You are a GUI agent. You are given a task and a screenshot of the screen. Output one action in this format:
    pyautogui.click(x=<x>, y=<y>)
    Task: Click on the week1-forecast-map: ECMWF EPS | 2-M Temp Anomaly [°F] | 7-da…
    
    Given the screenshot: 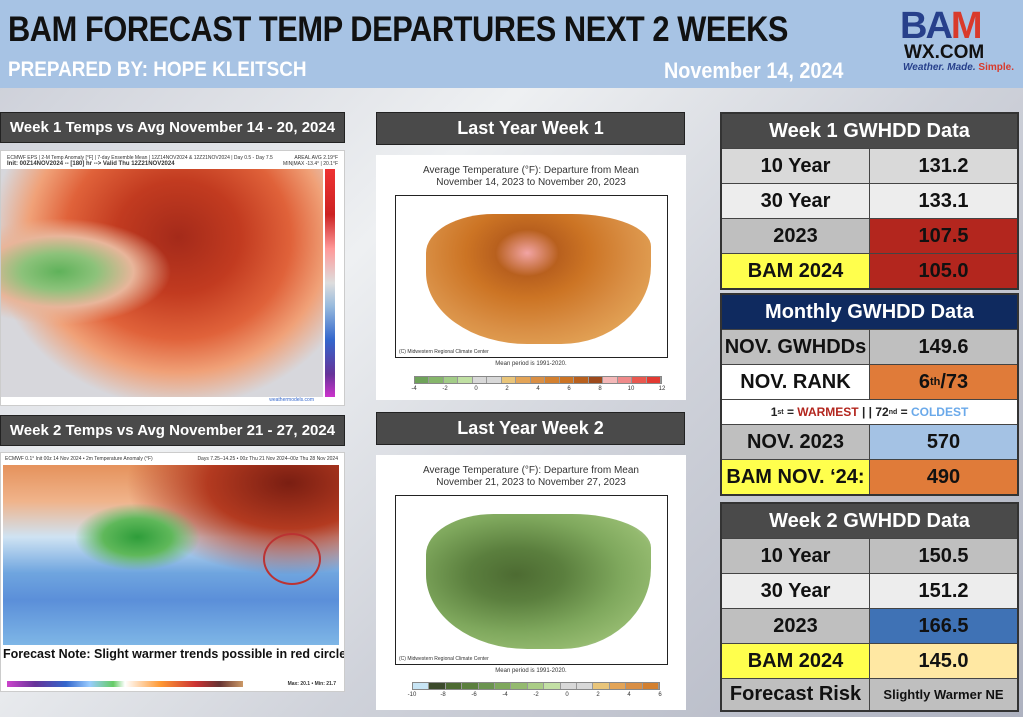 What is the action you would take?
    pyautogui.click(x=172, y=278)
    